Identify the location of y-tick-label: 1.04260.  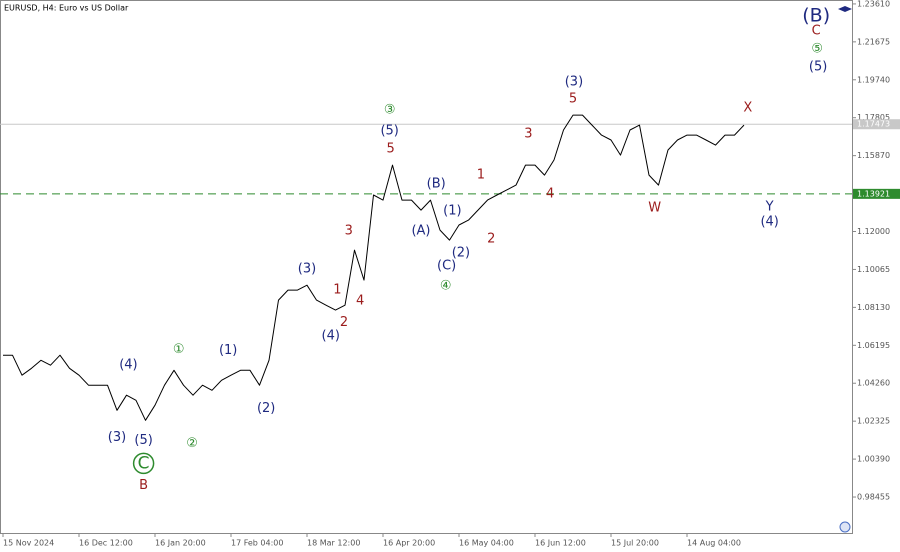
(873, 383).